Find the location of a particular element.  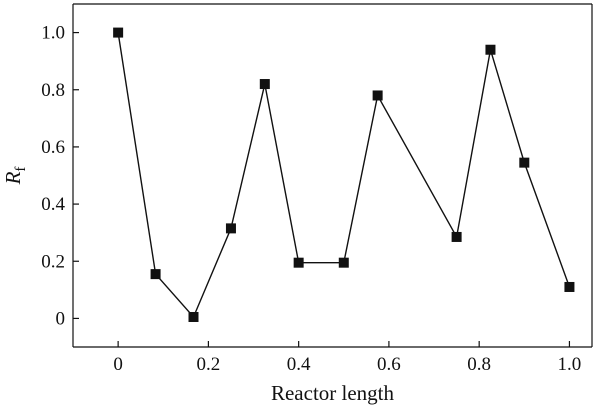

y-ticks: 0 0.2 0.4 0.6 0.8 1.0 is located at coordinates (60, 176).